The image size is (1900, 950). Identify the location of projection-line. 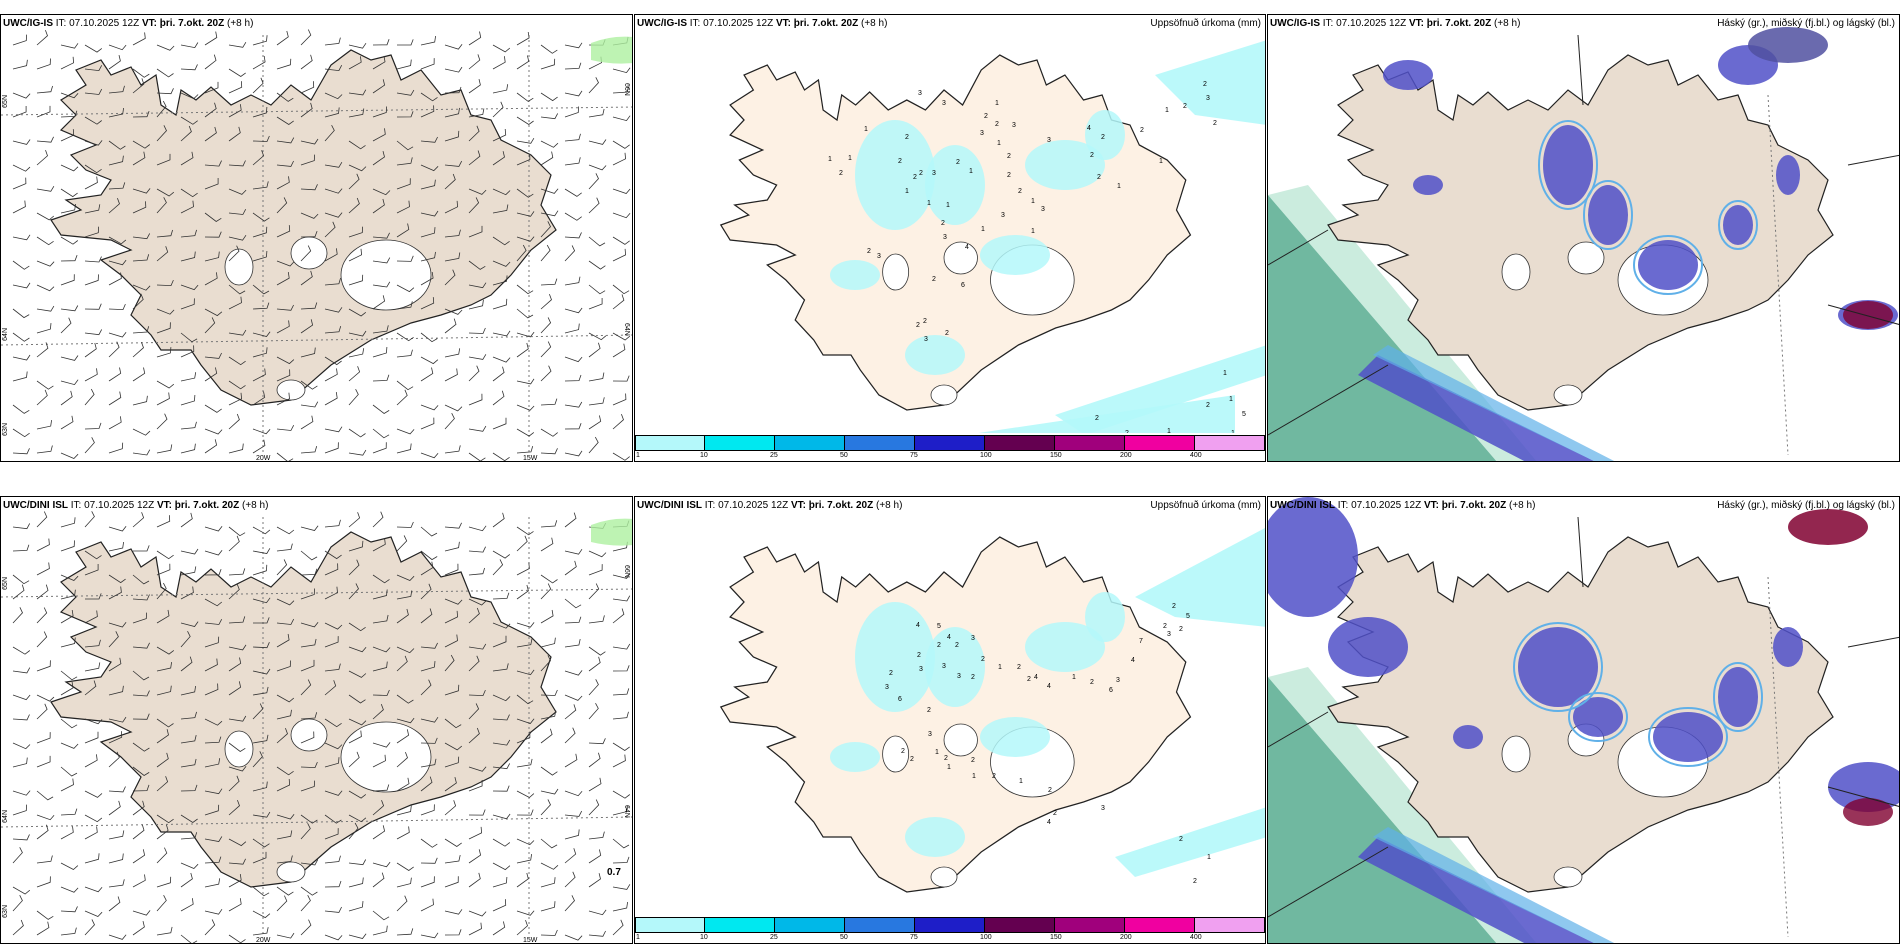
(1863, 314).